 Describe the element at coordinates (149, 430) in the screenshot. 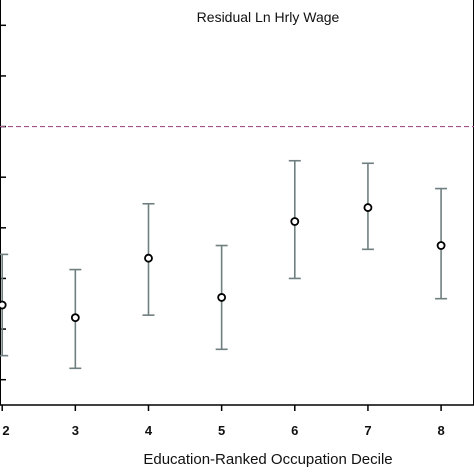

I see `x-tick-label: 4` at that location.